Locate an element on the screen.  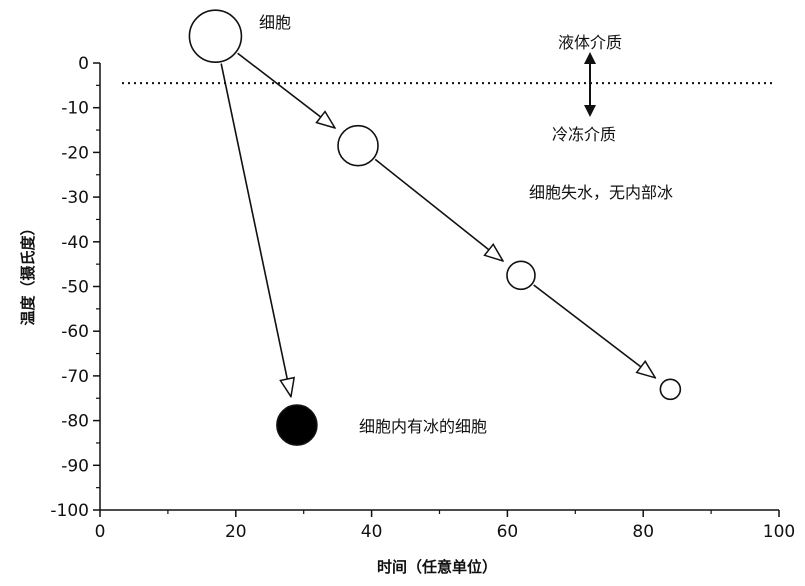
y-tick-label: -100 is located at coordinates (69, 511).